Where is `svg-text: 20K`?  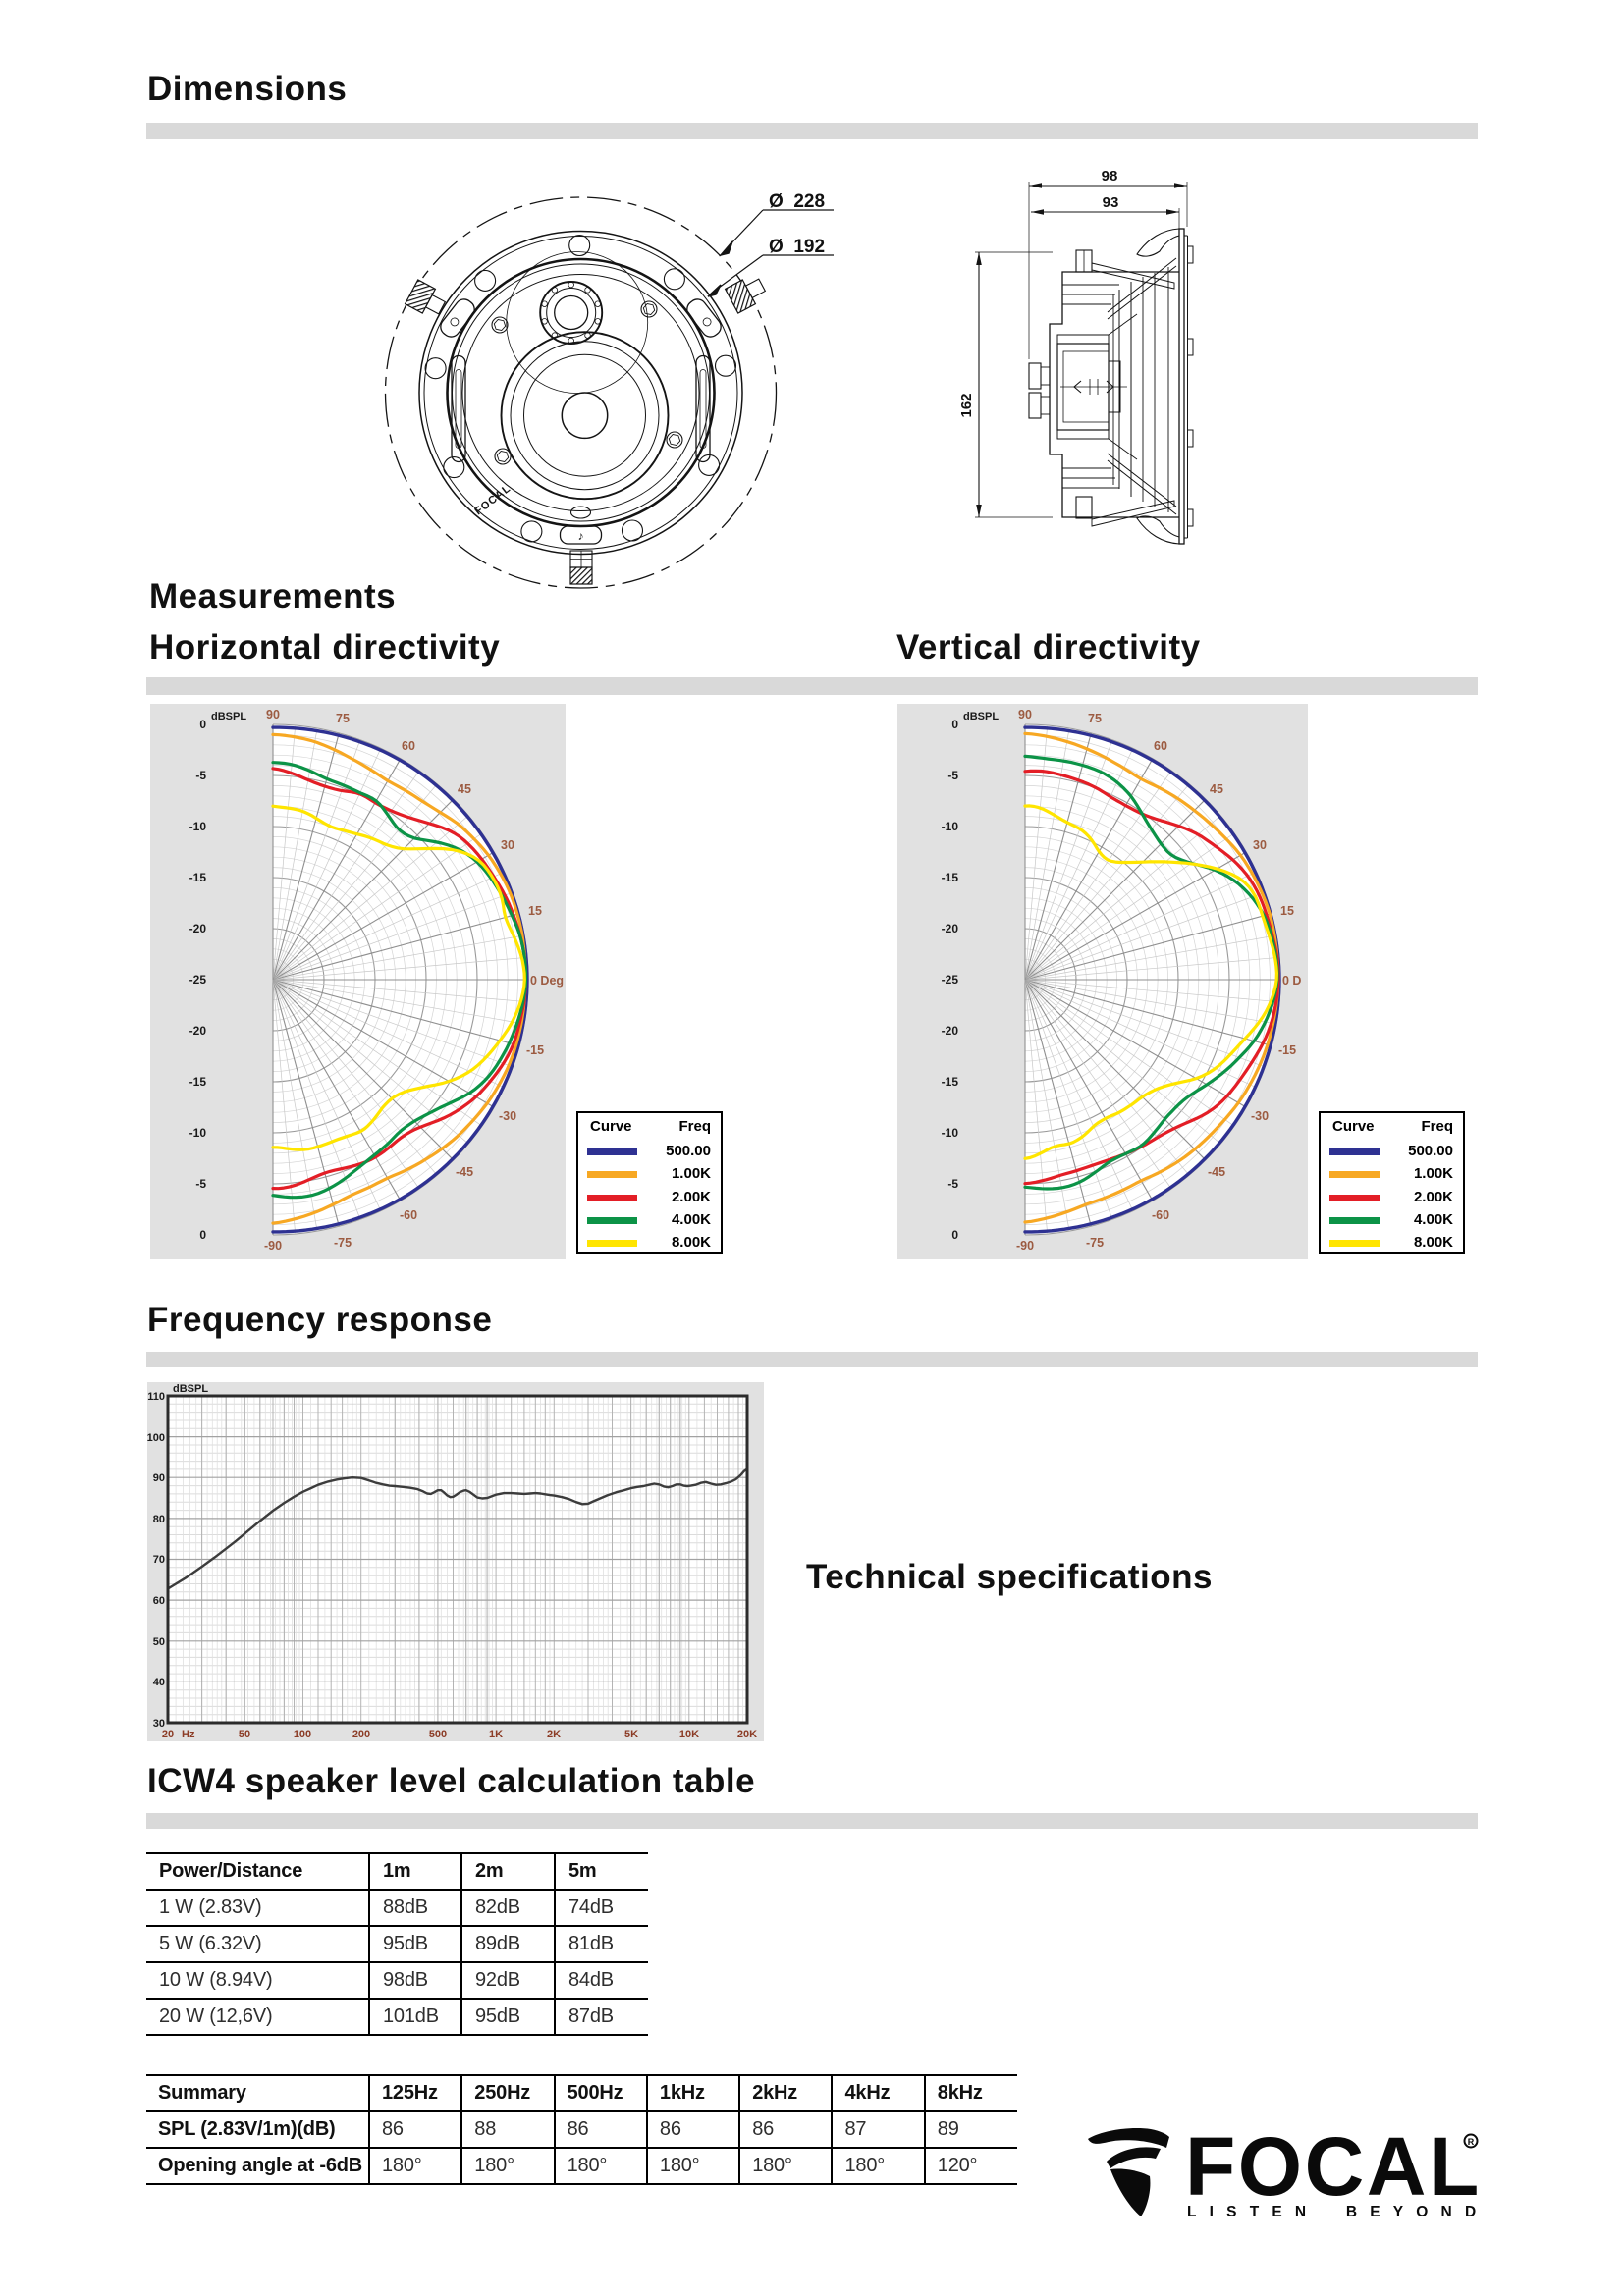 svg-text: 20K is located at coordinates (747, 1734).